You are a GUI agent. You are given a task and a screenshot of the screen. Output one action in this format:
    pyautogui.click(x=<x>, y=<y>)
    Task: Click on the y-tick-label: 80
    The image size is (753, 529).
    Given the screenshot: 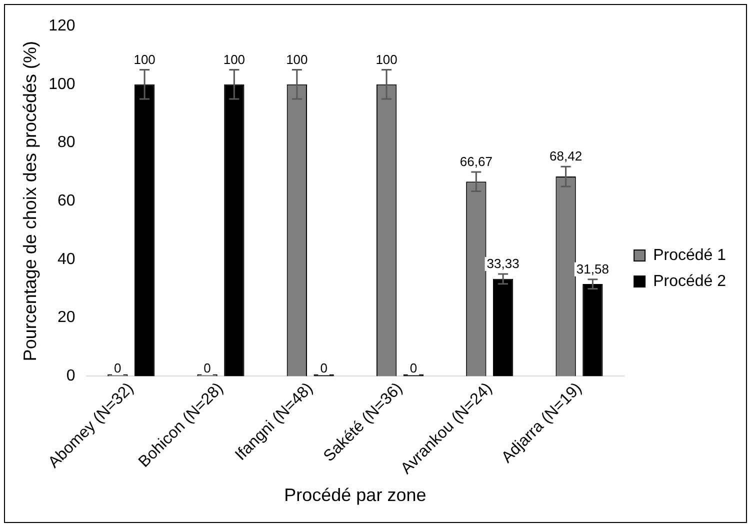 What is the action you would take?
    pyautogui.click(x=67, y=143)
    